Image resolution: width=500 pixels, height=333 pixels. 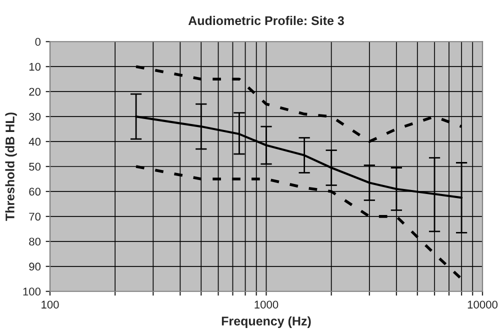 What do you see at coordinates (266, 21) in the screenshot?
I see `chart-title: Audiometric Profile: Site 3` at bounding box center [266, 21].